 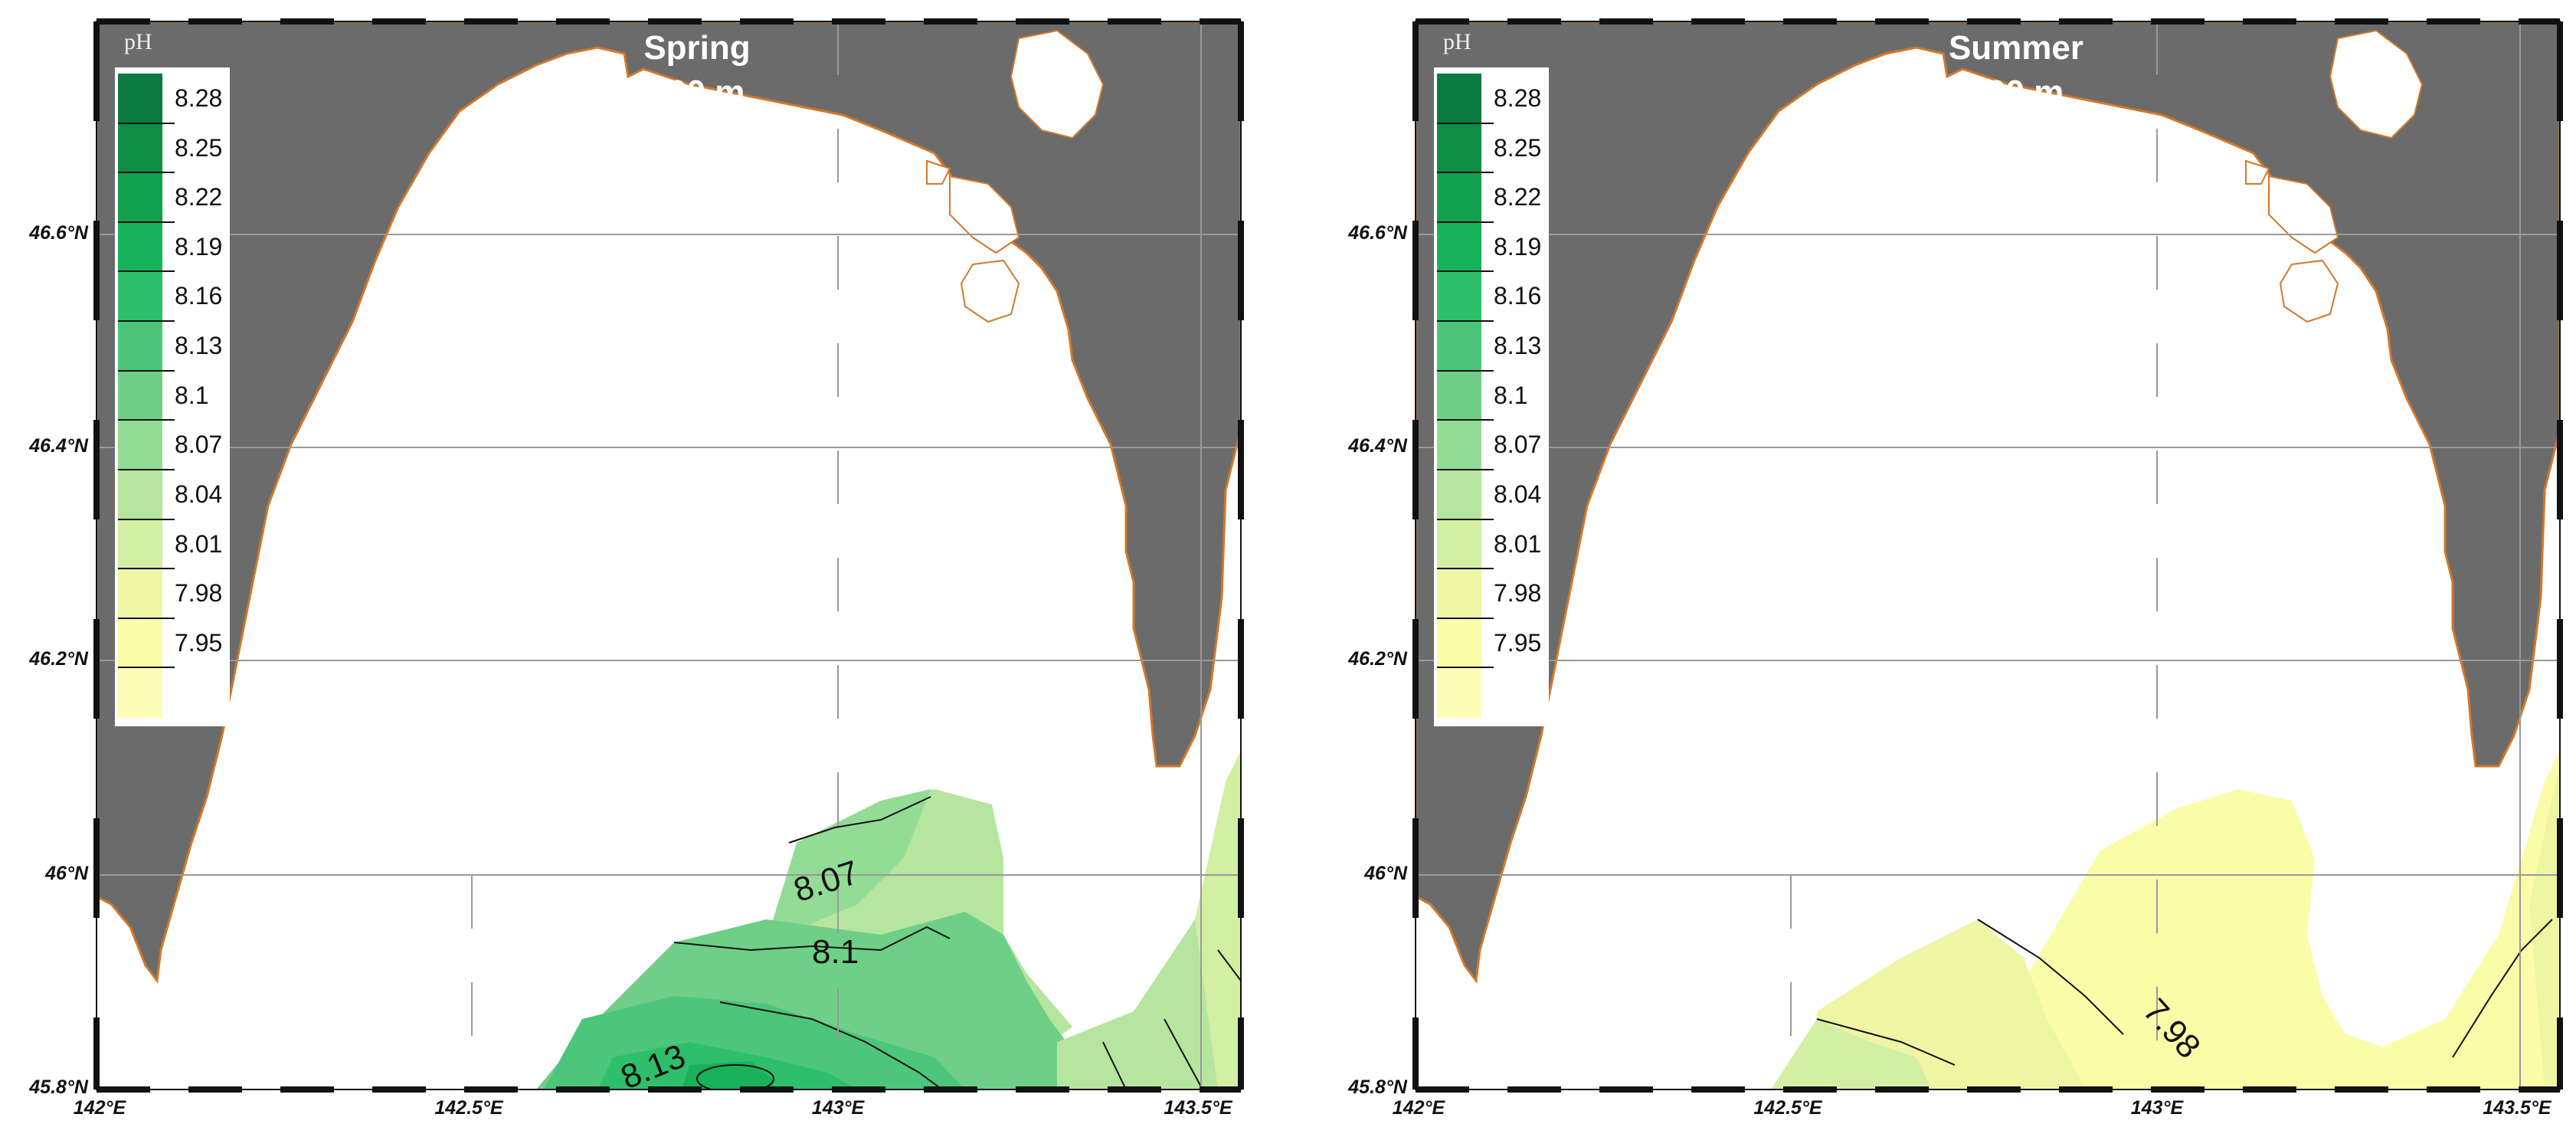 I want to click on panel-title-depth: 100 m, so click(x=2016, y=92).